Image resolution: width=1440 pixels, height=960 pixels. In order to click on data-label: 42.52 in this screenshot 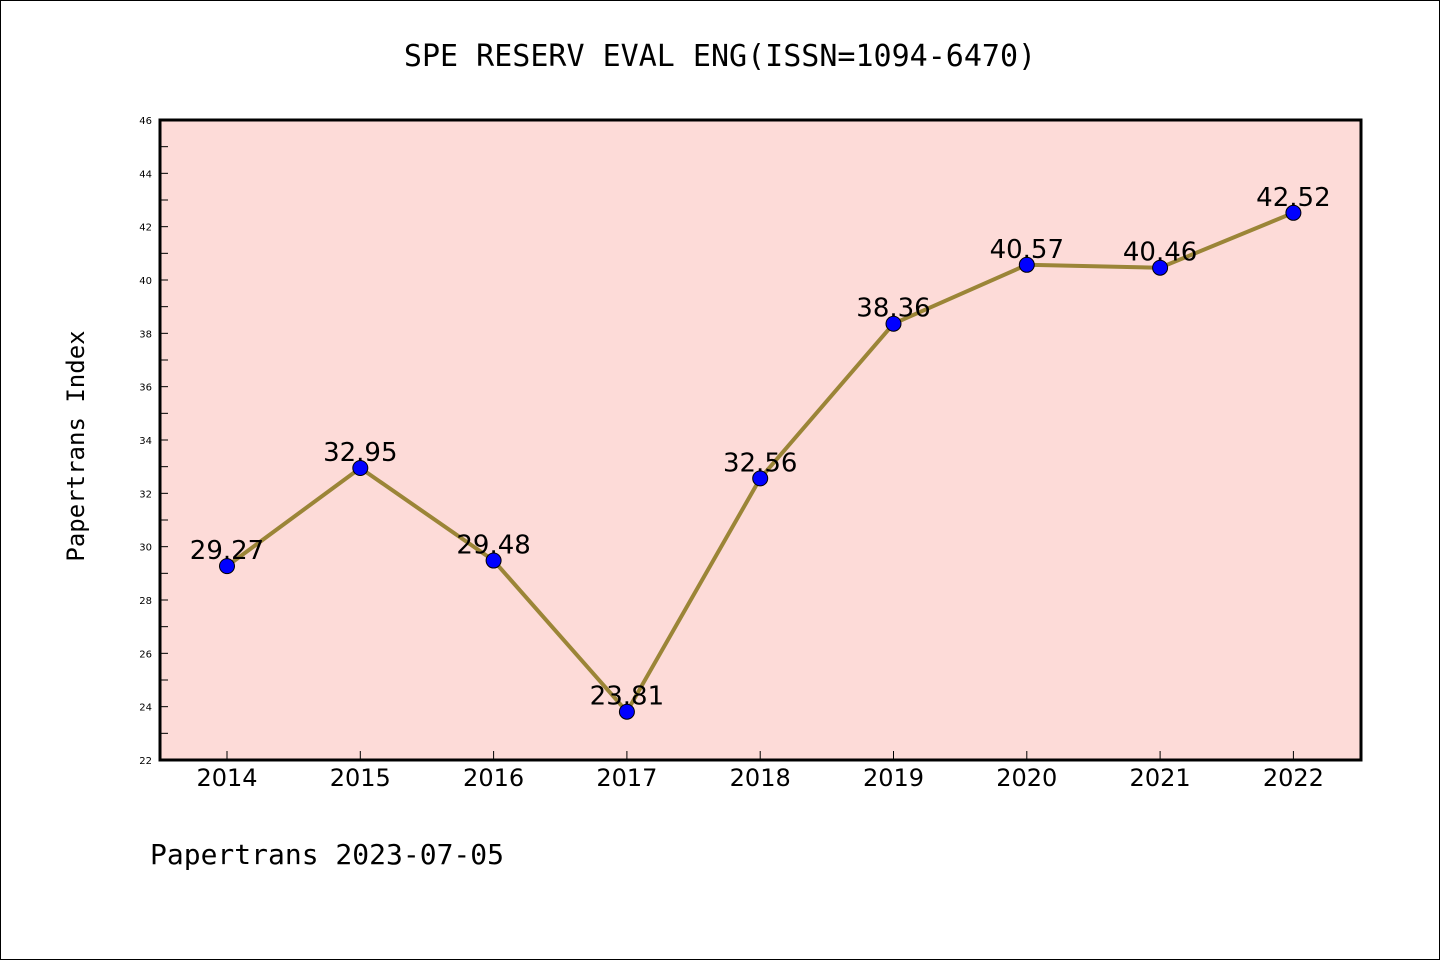, I will do `click(1293, 198)`.